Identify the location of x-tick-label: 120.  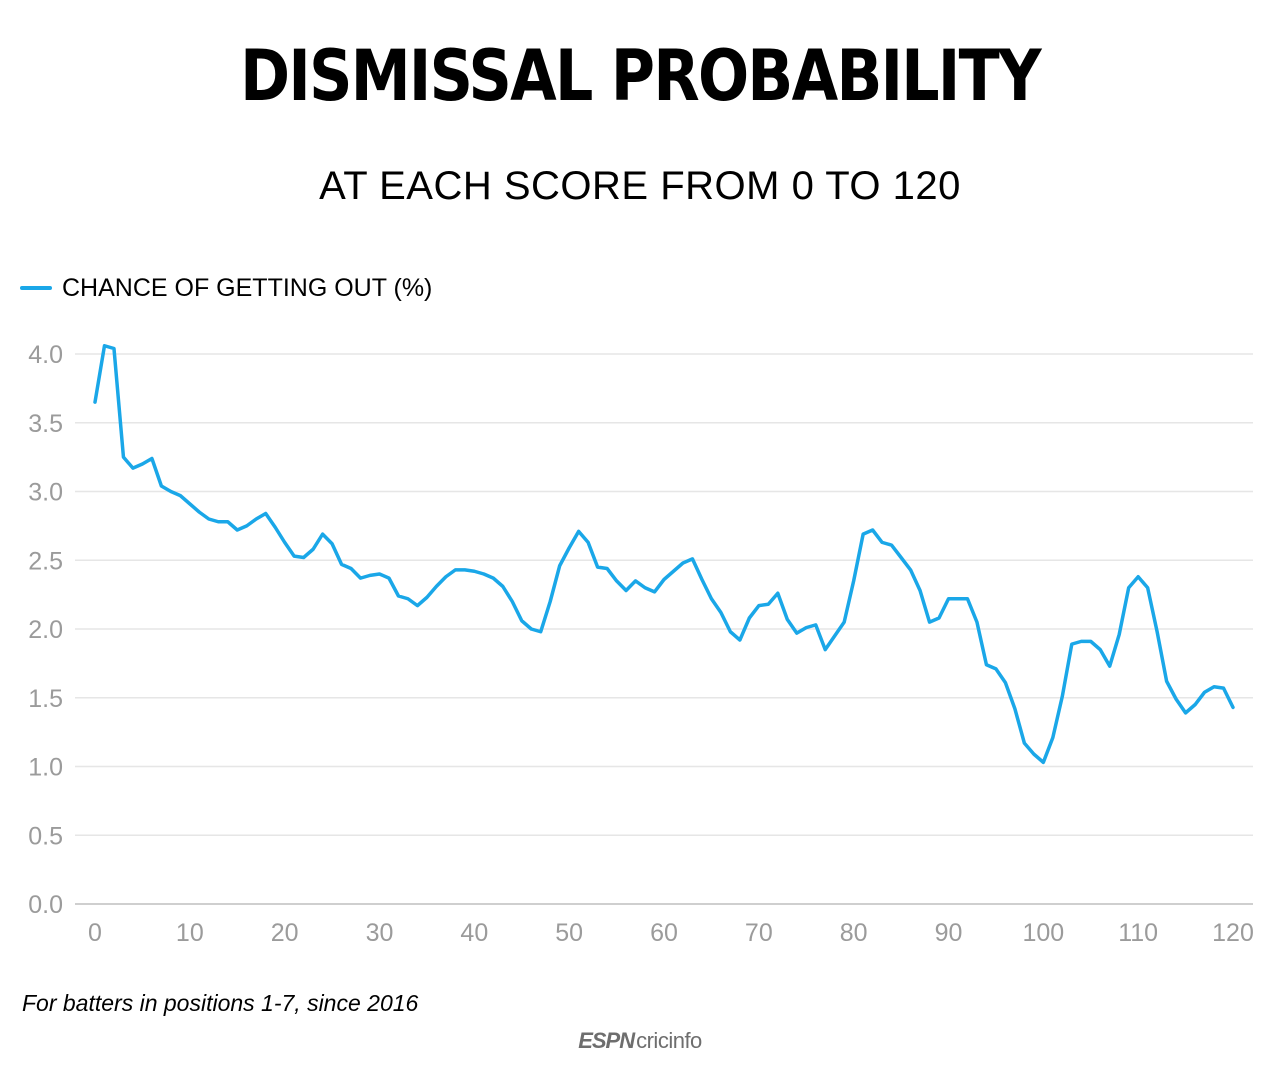
(1233, 933).